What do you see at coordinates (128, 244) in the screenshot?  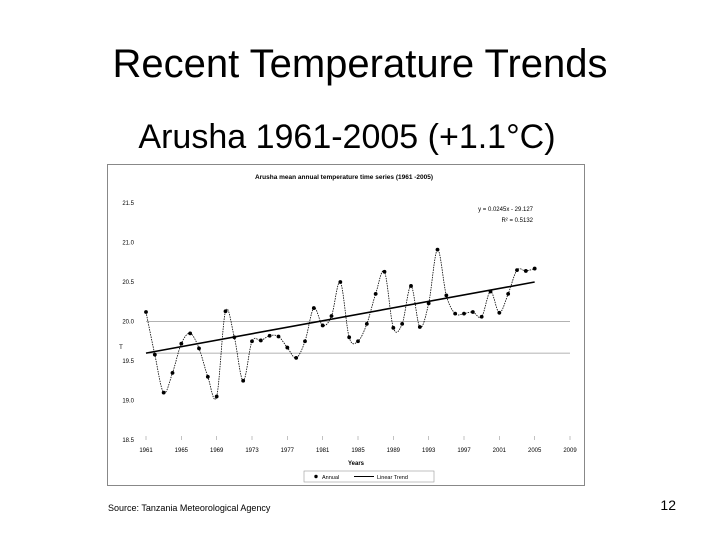 I see `y-tick-label: 21.0` at bounding box center [128, 244].